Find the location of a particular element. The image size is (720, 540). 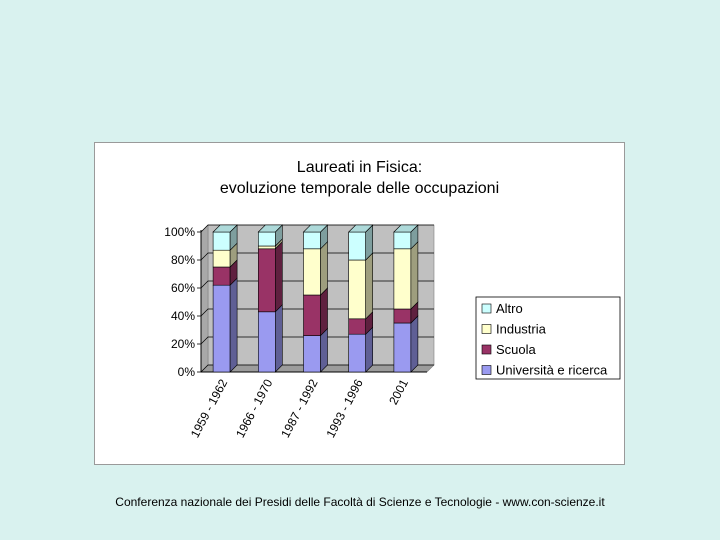

legend-label: Altro is located at coordinates (509, 308).